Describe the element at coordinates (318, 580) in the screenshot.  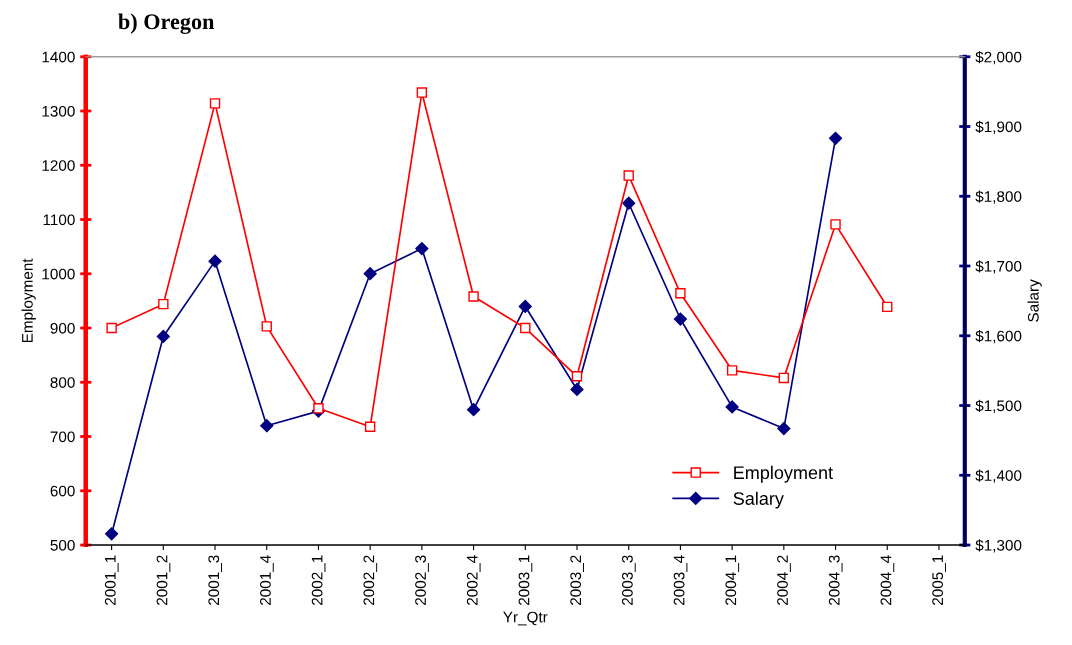
I see `x-tick-label: 2002_1` at that location.